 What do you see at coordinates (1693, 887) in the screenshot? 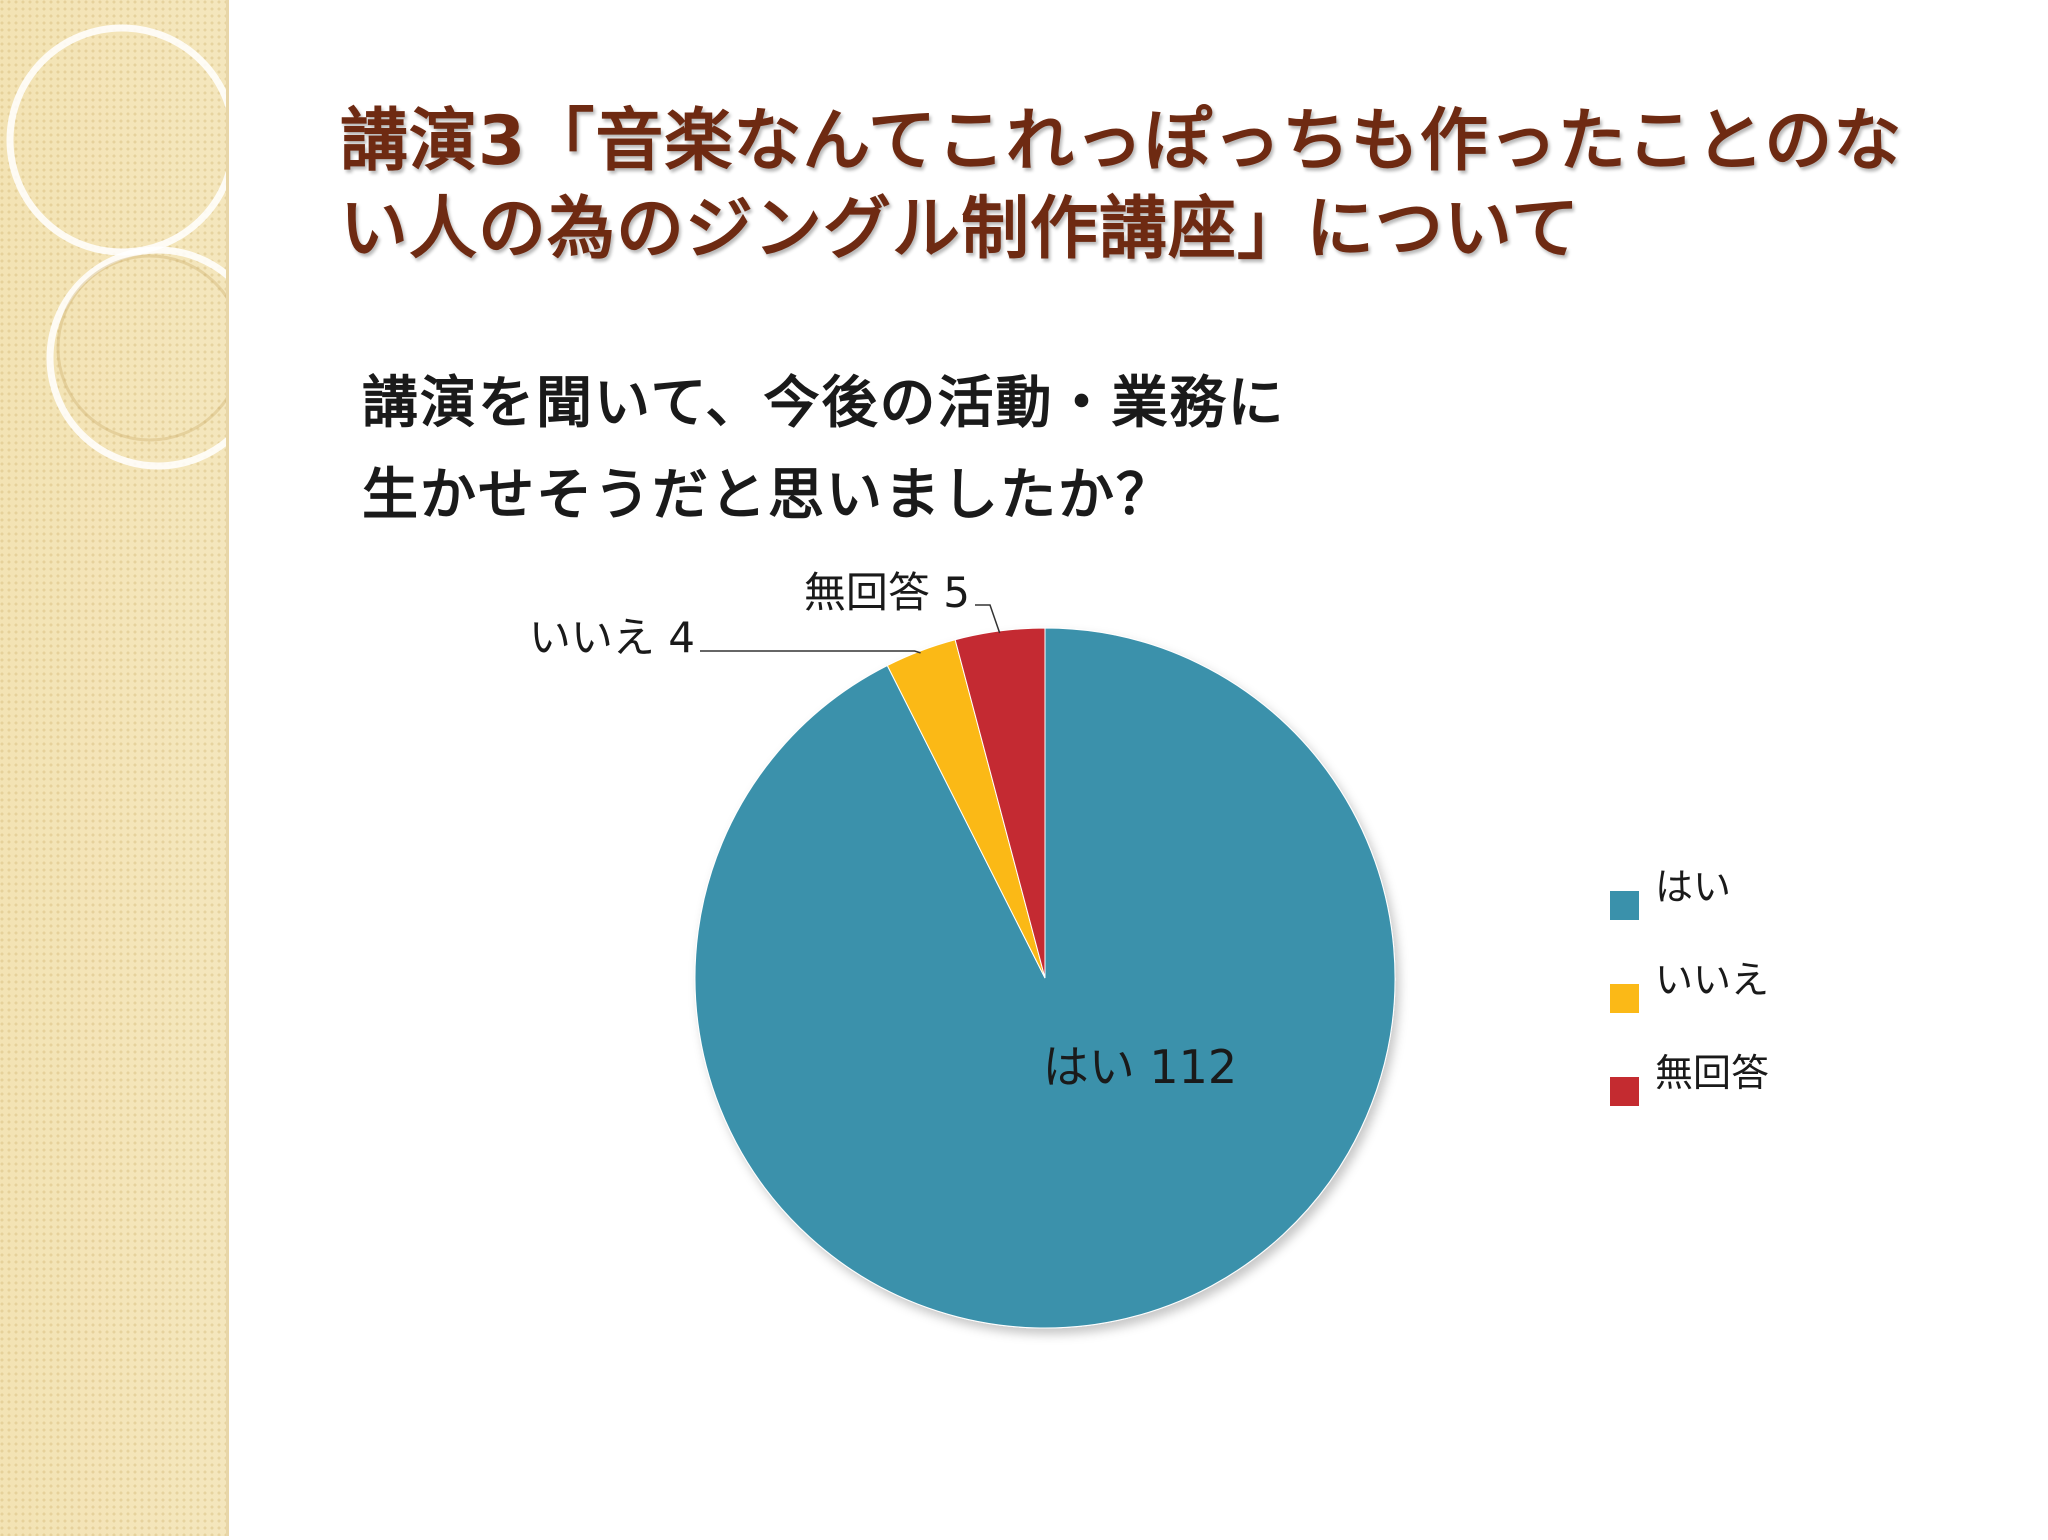
I see `legend-label-1: はい` at bounding box center [1693, 887].